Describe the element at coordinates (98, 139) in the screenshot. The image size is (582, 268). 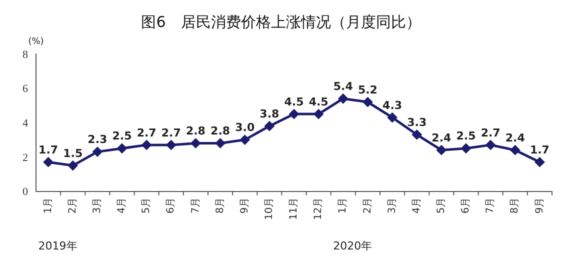
I see `data-label: 2.3` at that location.